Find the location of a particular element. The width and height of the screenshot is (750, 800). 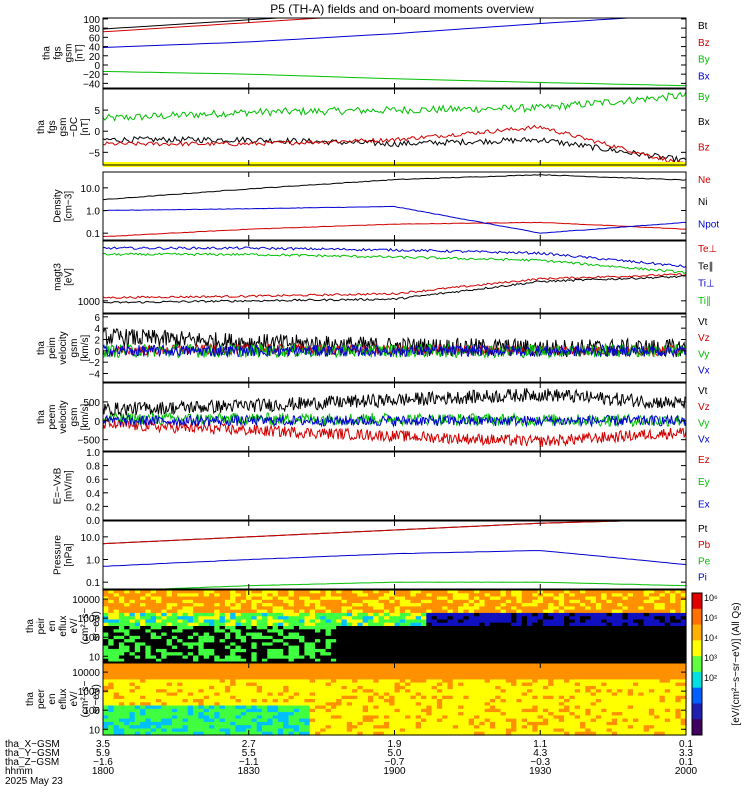

y-tick-label: 10.0 is located at coordinates (91, 189).